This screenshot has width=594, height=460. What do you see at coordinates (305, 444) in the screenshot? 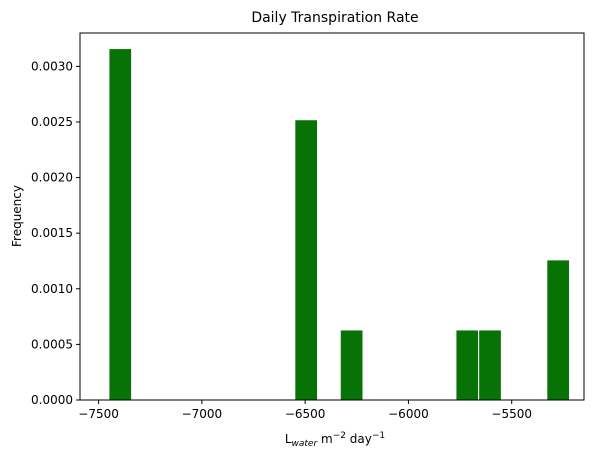
I see `x-axis-label-sub: water` at bounding box center [305, 444].